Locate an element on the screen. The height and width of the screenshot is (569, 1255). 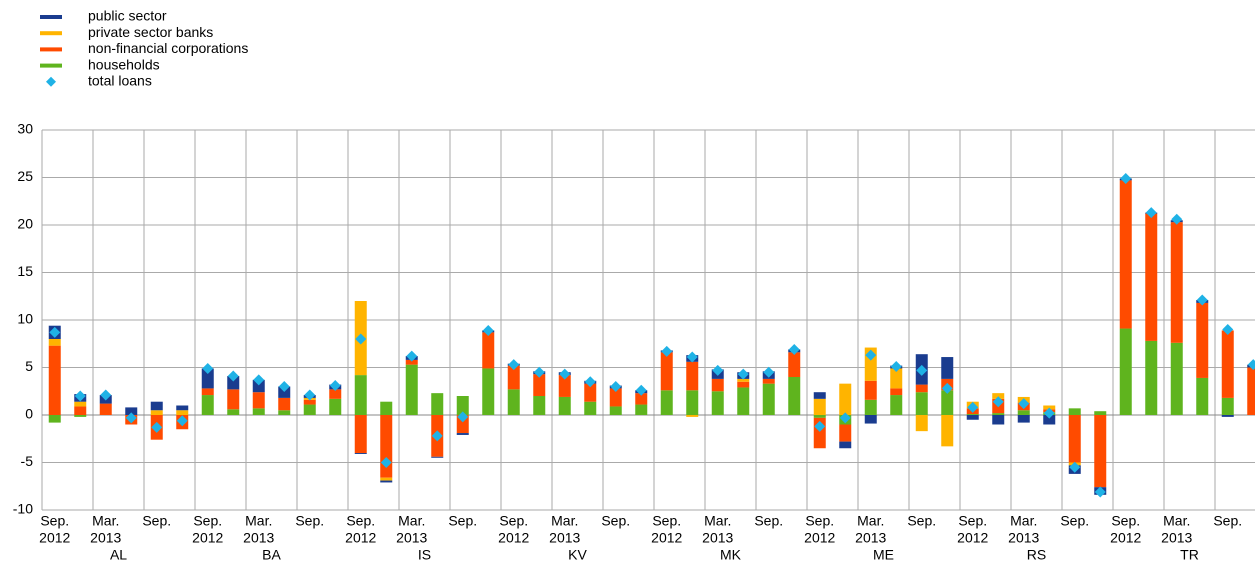
y-tick-label: 15 is located at coordinates (25, 271).